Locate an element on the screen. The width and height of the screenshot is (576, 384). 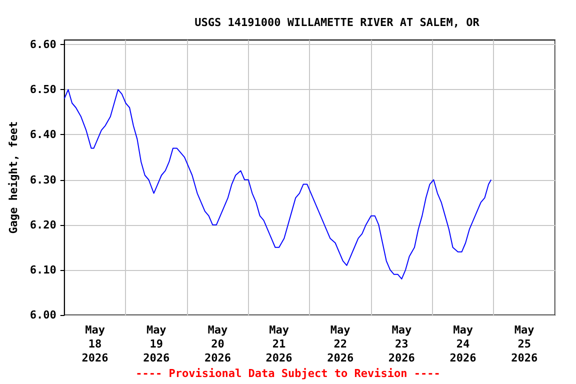
y-tick-label: 6.10 is located at coordinates (43, 269).